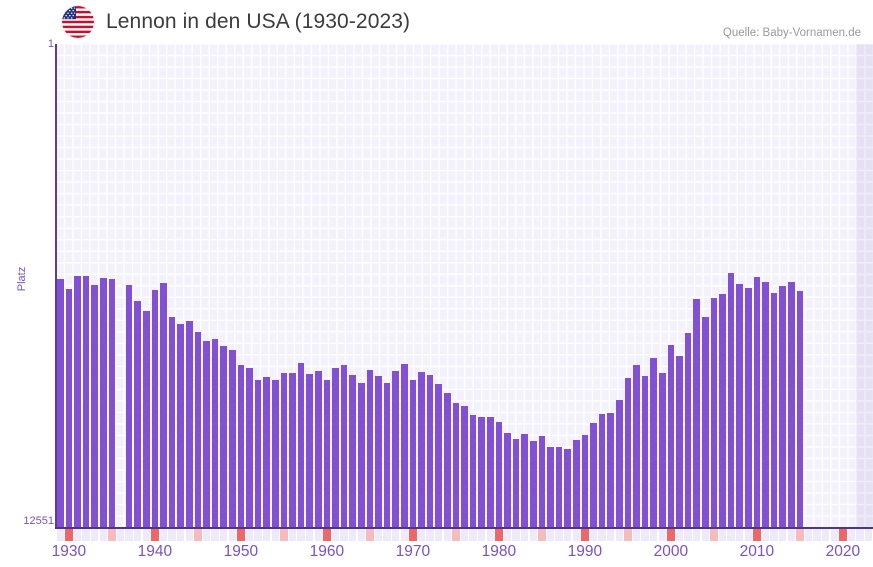 Image resolution: width=873 pixels, height=567 pixels. What do you see at coordinates (198, 535) in the screenshot?
I see `x-tick-mid` at bounding box center [198, 535].